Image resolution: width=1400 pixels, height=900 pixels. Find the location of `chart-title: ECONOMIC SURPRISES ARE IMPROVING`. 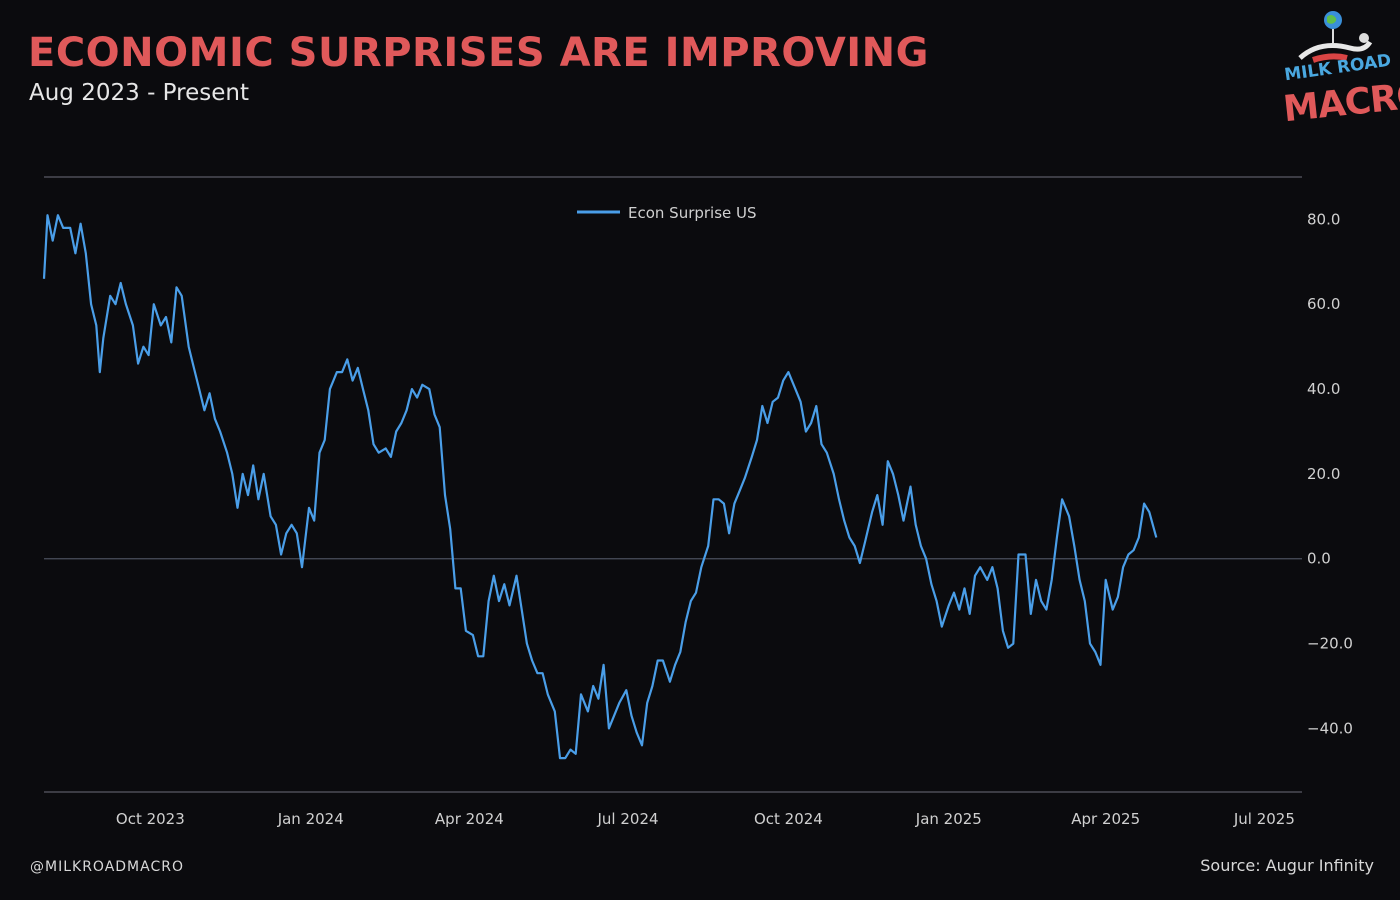

chart-title: ECONOMIC SURPRISES ARE IMPROVING is located at coordinates (478, 53).